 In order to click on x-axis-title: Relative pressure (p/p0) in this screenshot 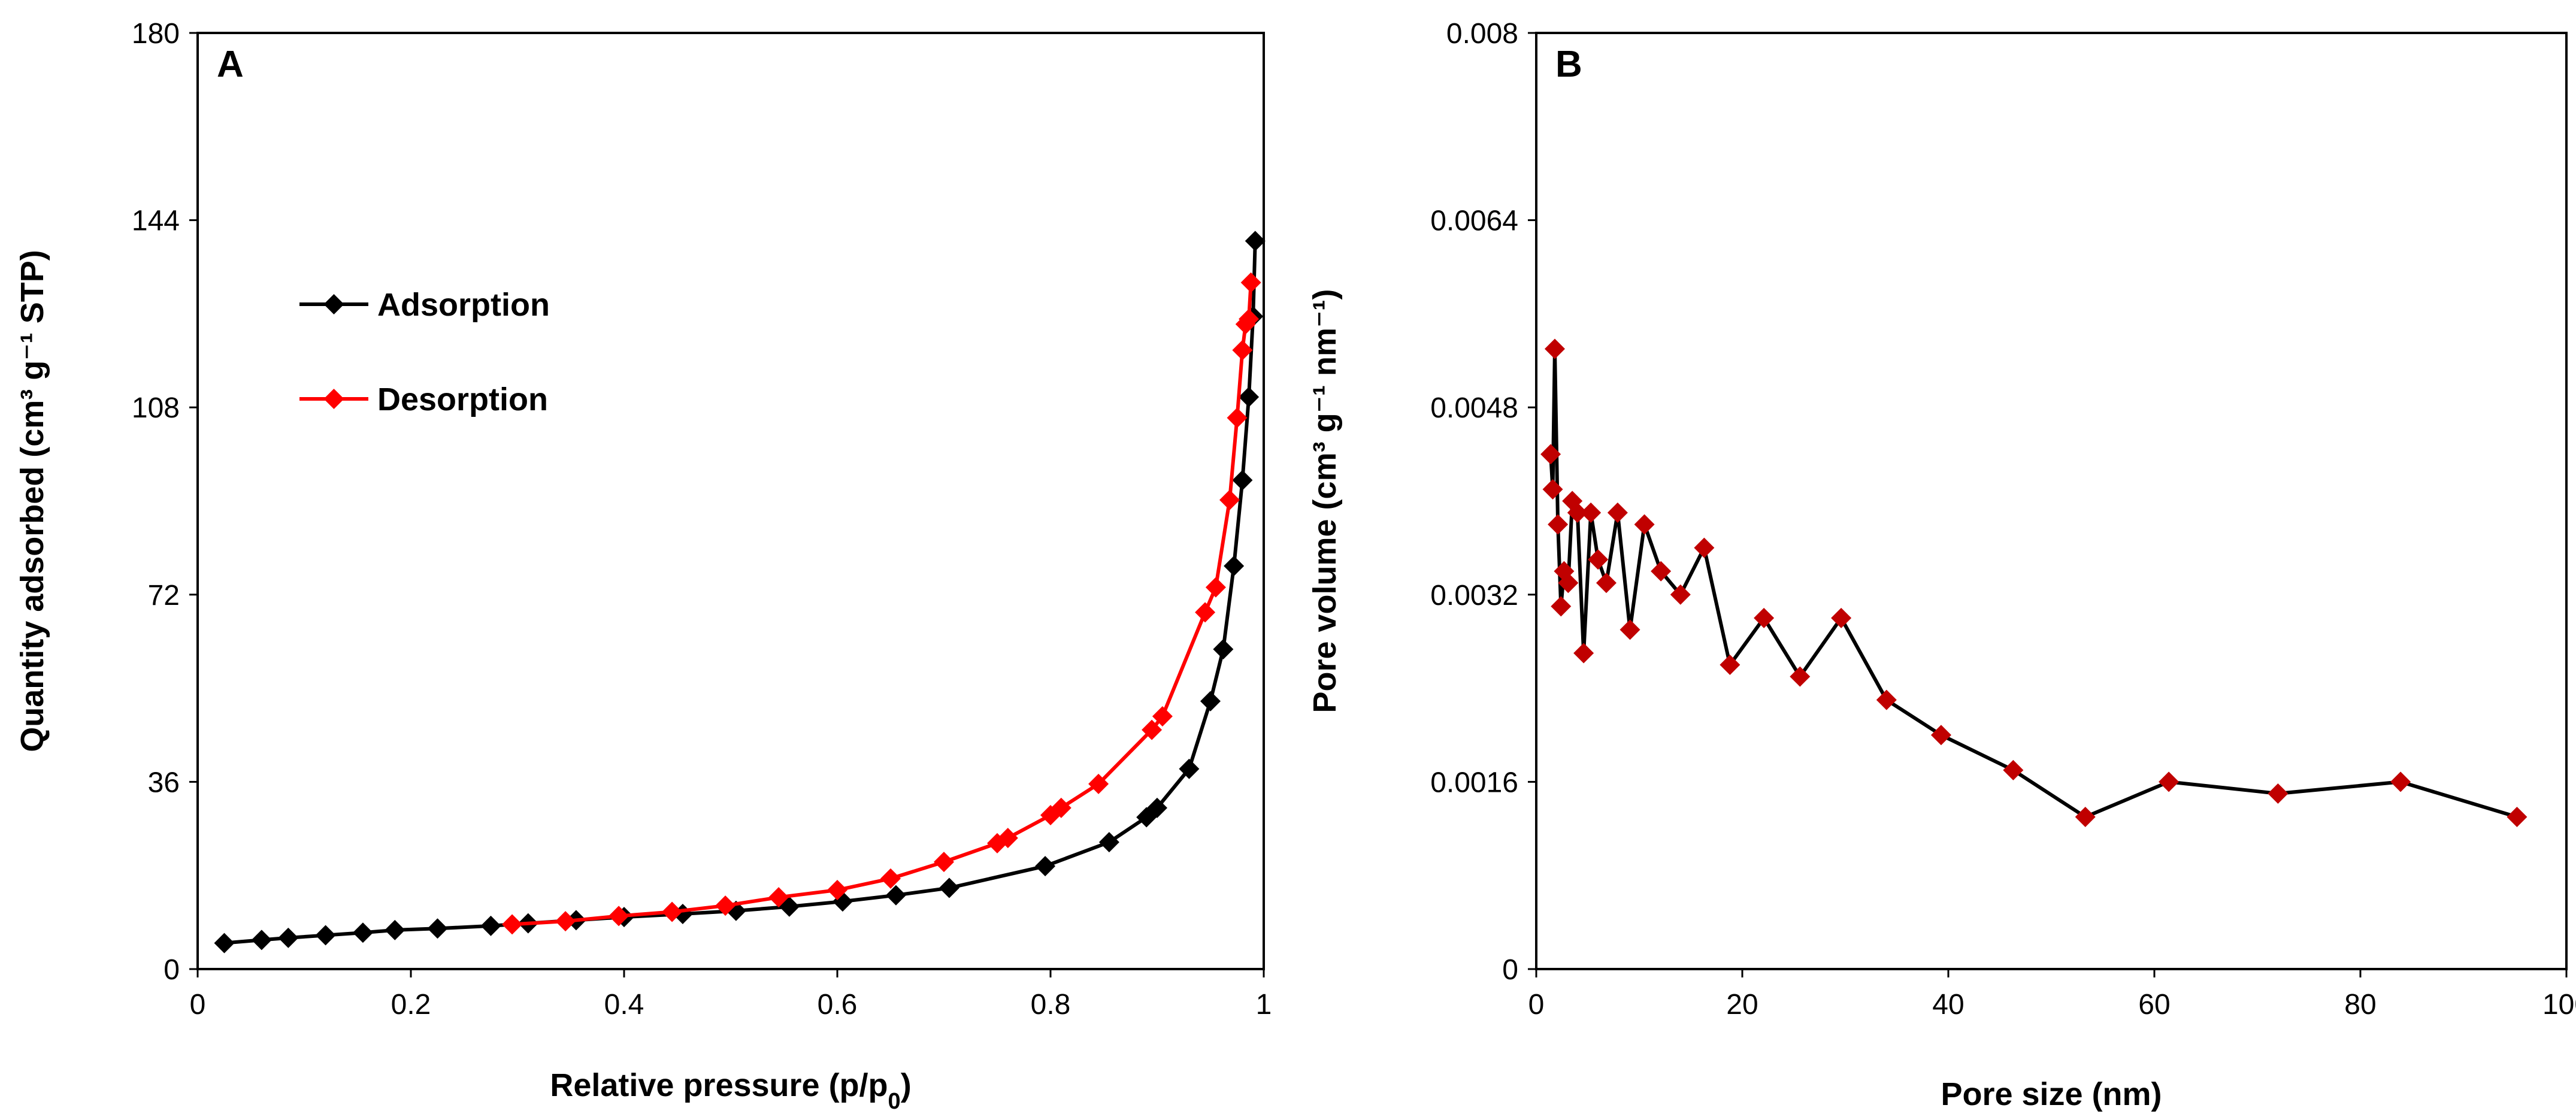, I will do `click(730, 1090)`.